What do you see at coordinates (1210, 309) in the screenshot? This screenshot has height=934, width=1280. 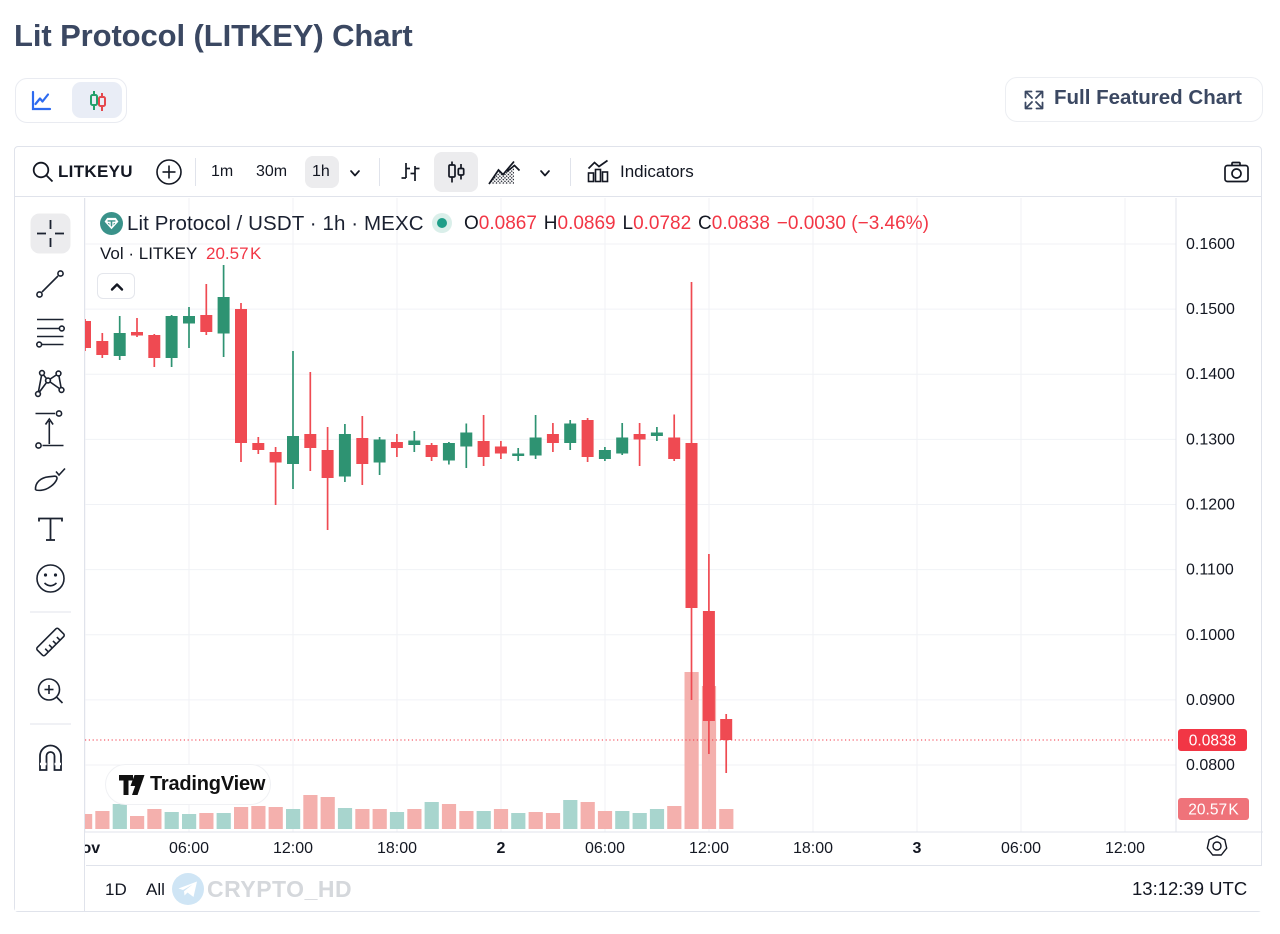 I see `svg-text: 0.1500` at bounding box center [1210, 309].